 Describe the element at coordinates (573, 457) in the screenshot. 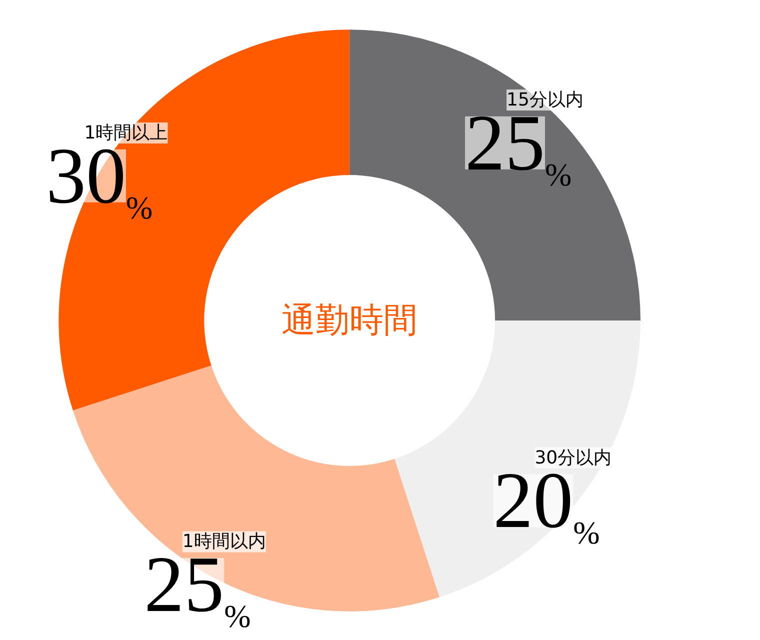

I see `slice-label: 30分以内` at that location.